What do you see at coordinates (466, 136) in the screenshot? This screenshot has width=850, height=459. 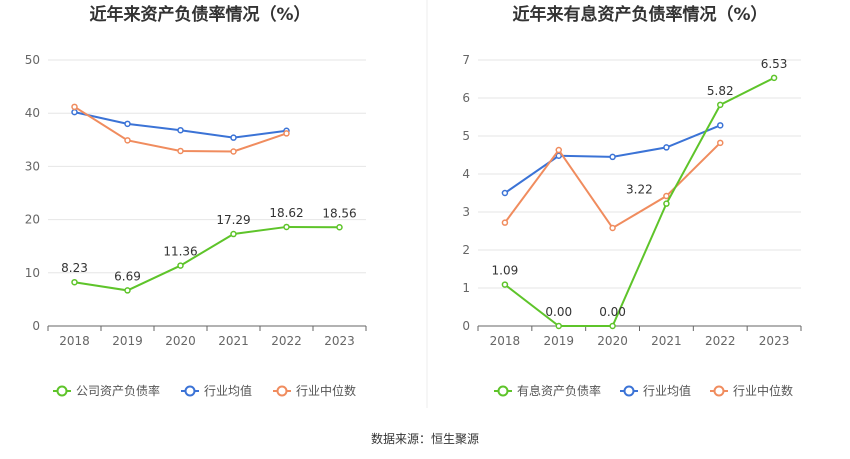 I see `y-tick-label: 5` at bounding box center [466, 136].